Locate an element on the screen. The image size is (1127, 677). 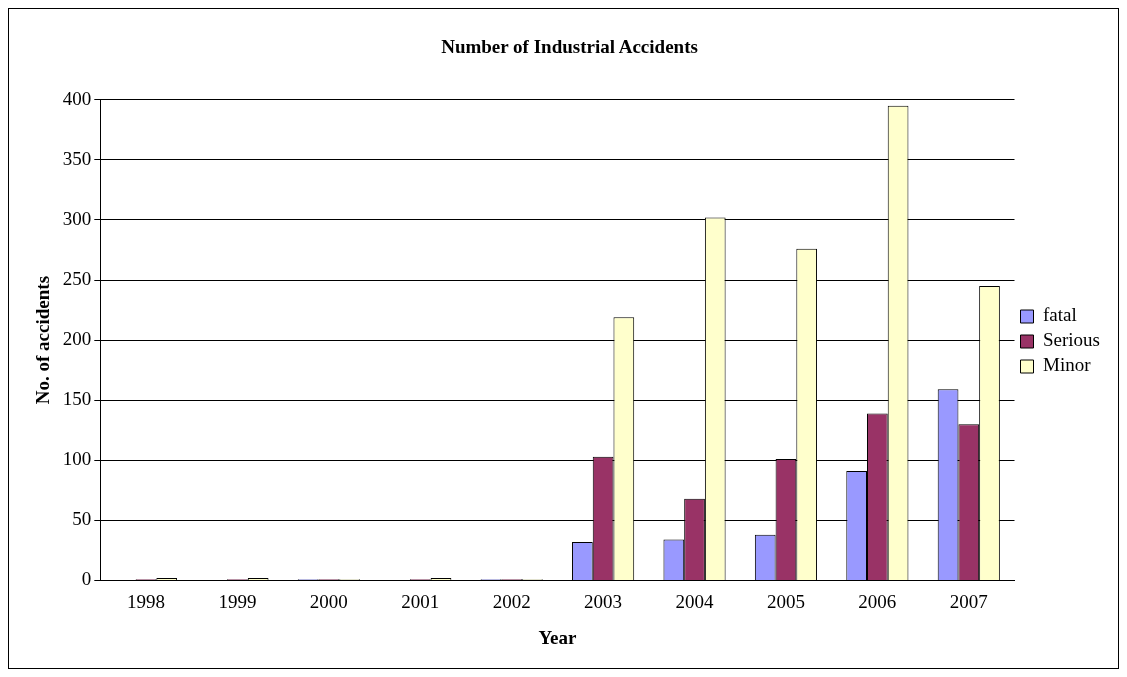
x-tick-label: 2007 is located at coordinates (968, 601).